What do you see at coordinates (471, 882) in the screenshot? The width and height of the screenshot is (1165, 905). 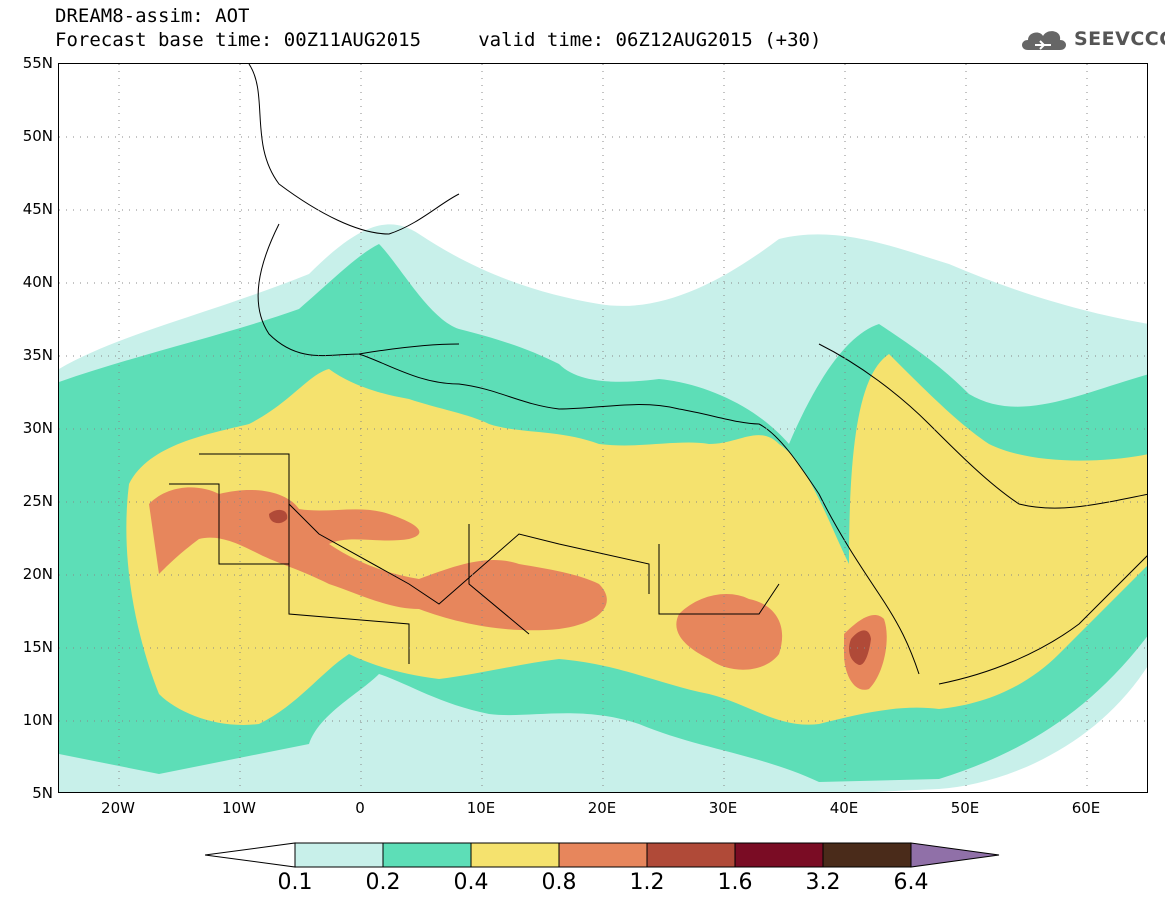 I see `colorbar-label: 0.4` at bounding box center [471, 882].